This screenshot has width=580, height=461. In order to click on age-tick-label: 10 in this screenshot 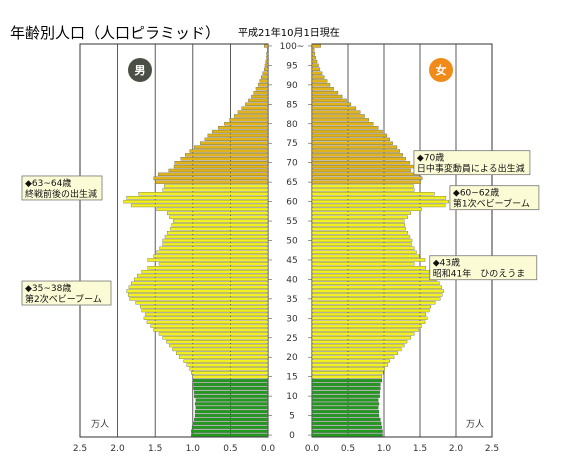, I will do `click(292, 397)`.